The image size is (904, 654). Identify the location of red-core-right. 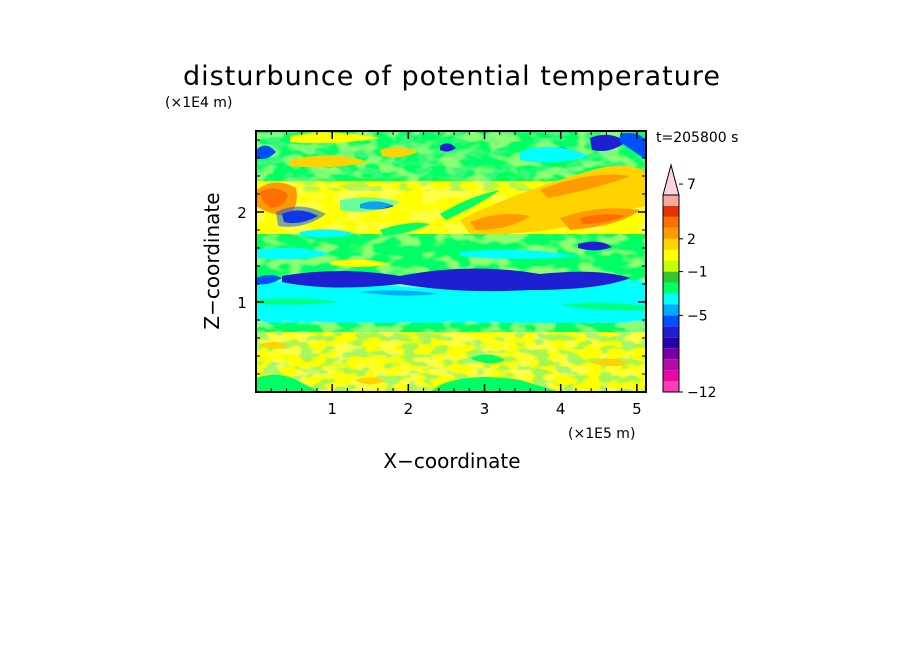
(602, 219).